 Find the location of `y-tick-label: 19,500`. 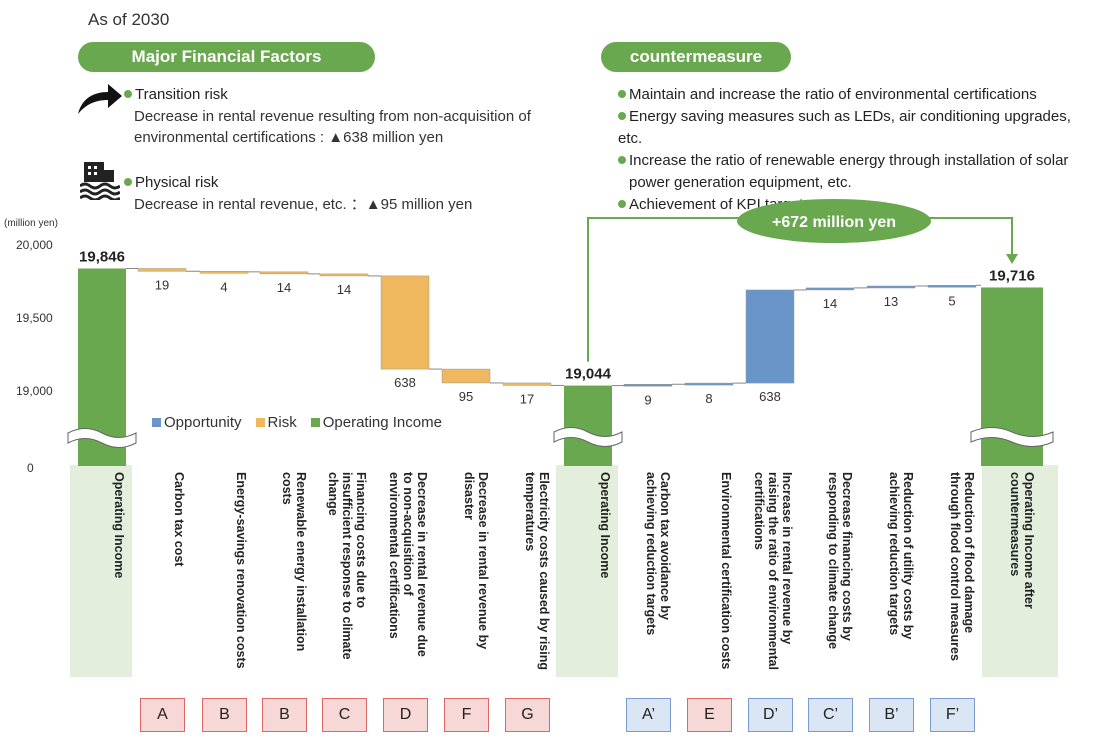

y-tick-label: 19,500 is located at coordinates (34, 318).